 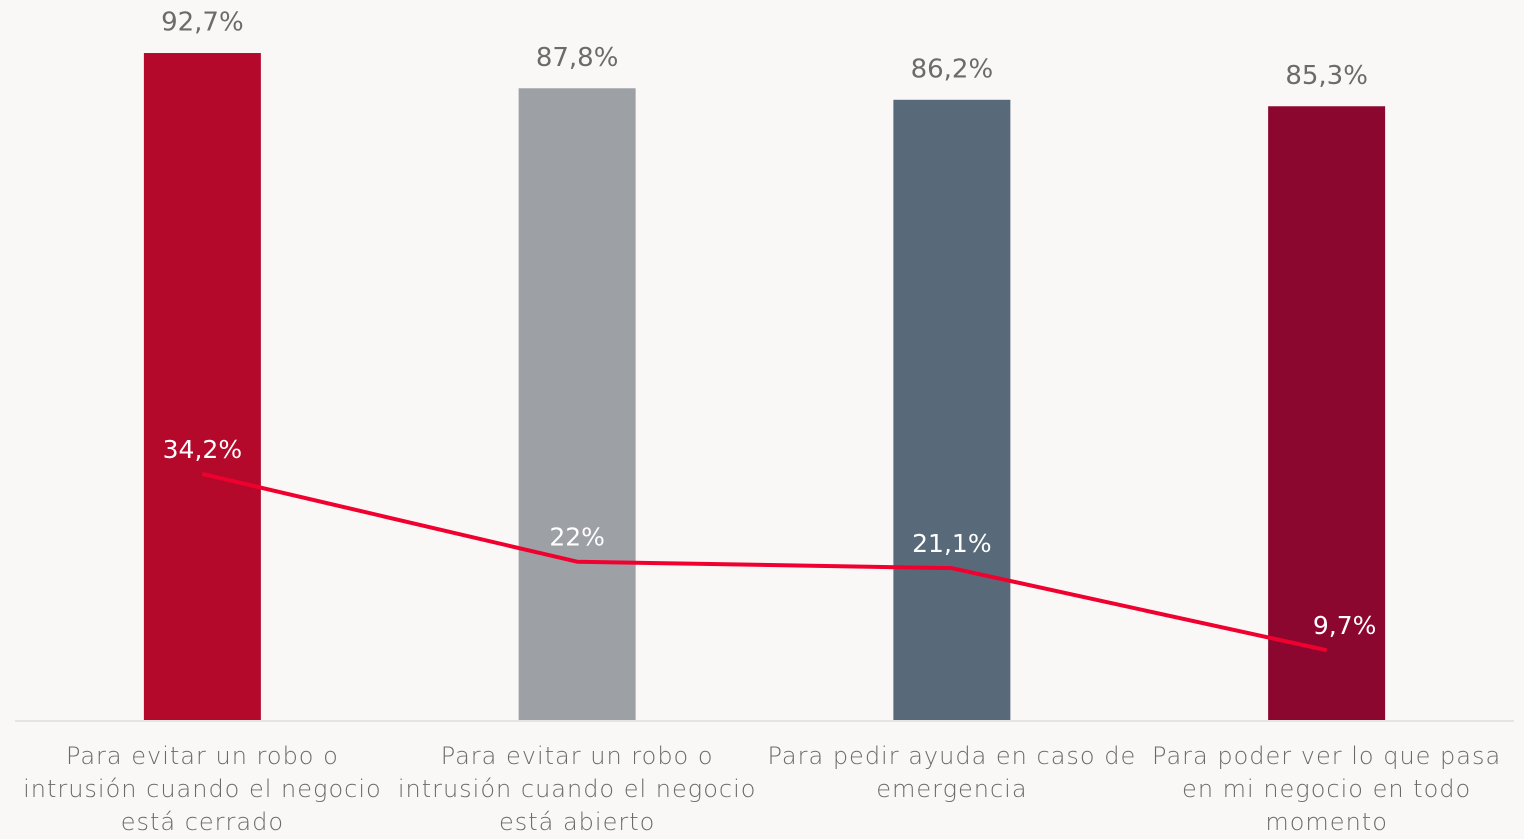 I want to click on bar-value-label: 92,7%, so click(x=202, y=23).